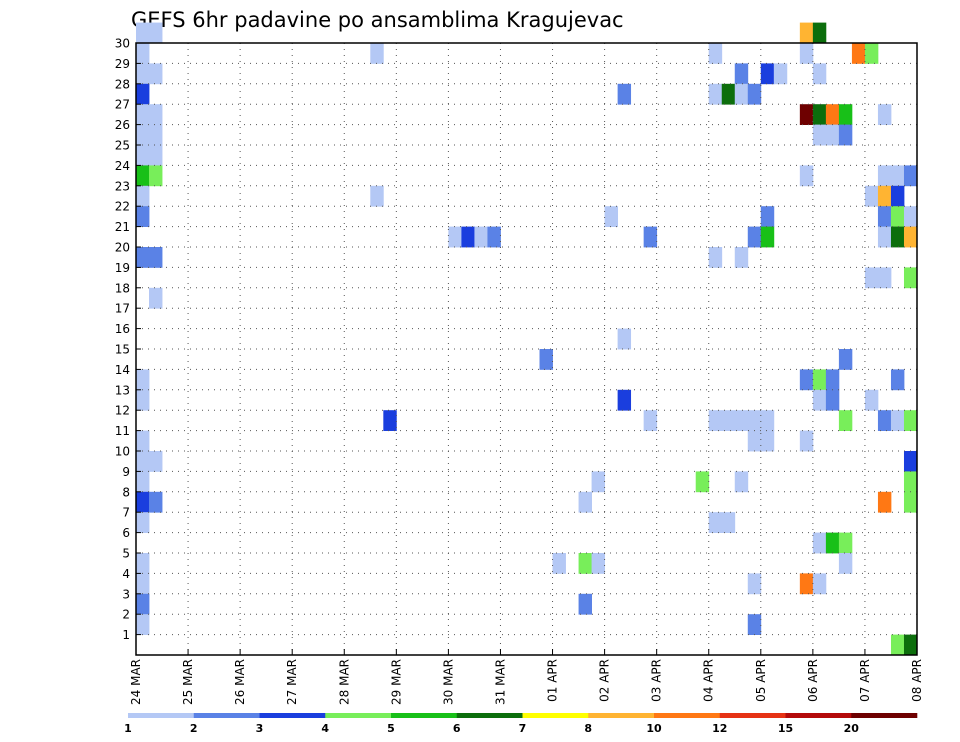  Describe the element at coordinates (126, 574) in the screenshot. I see `y-tick-label: 4` at that location.